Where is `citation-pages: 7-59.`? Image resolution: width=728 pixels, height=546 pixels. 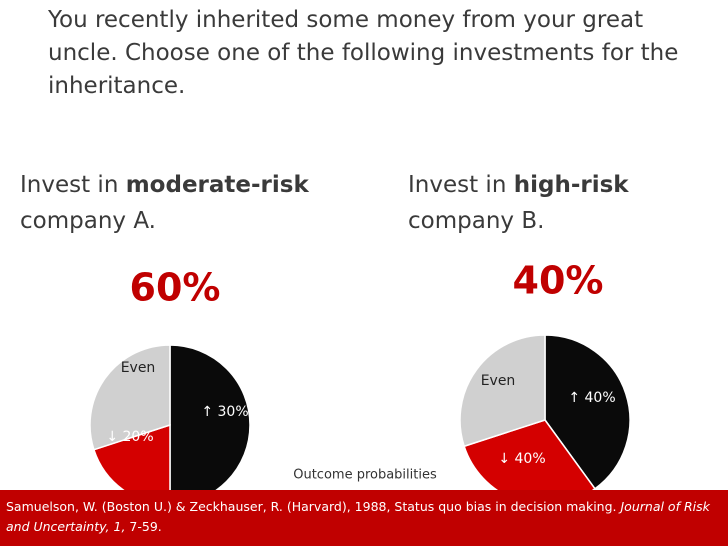
citation-pages: 7-59. is located at coordinates (145, 526).